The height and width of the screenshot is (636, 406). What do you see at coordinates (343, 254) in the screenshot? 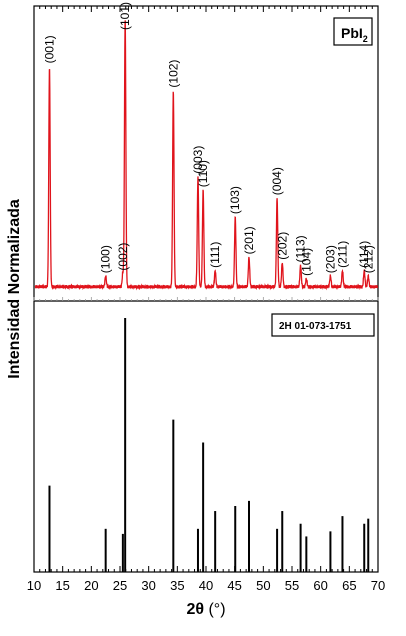
I see `peak-label: (211)` at bounding box center [343, 254].